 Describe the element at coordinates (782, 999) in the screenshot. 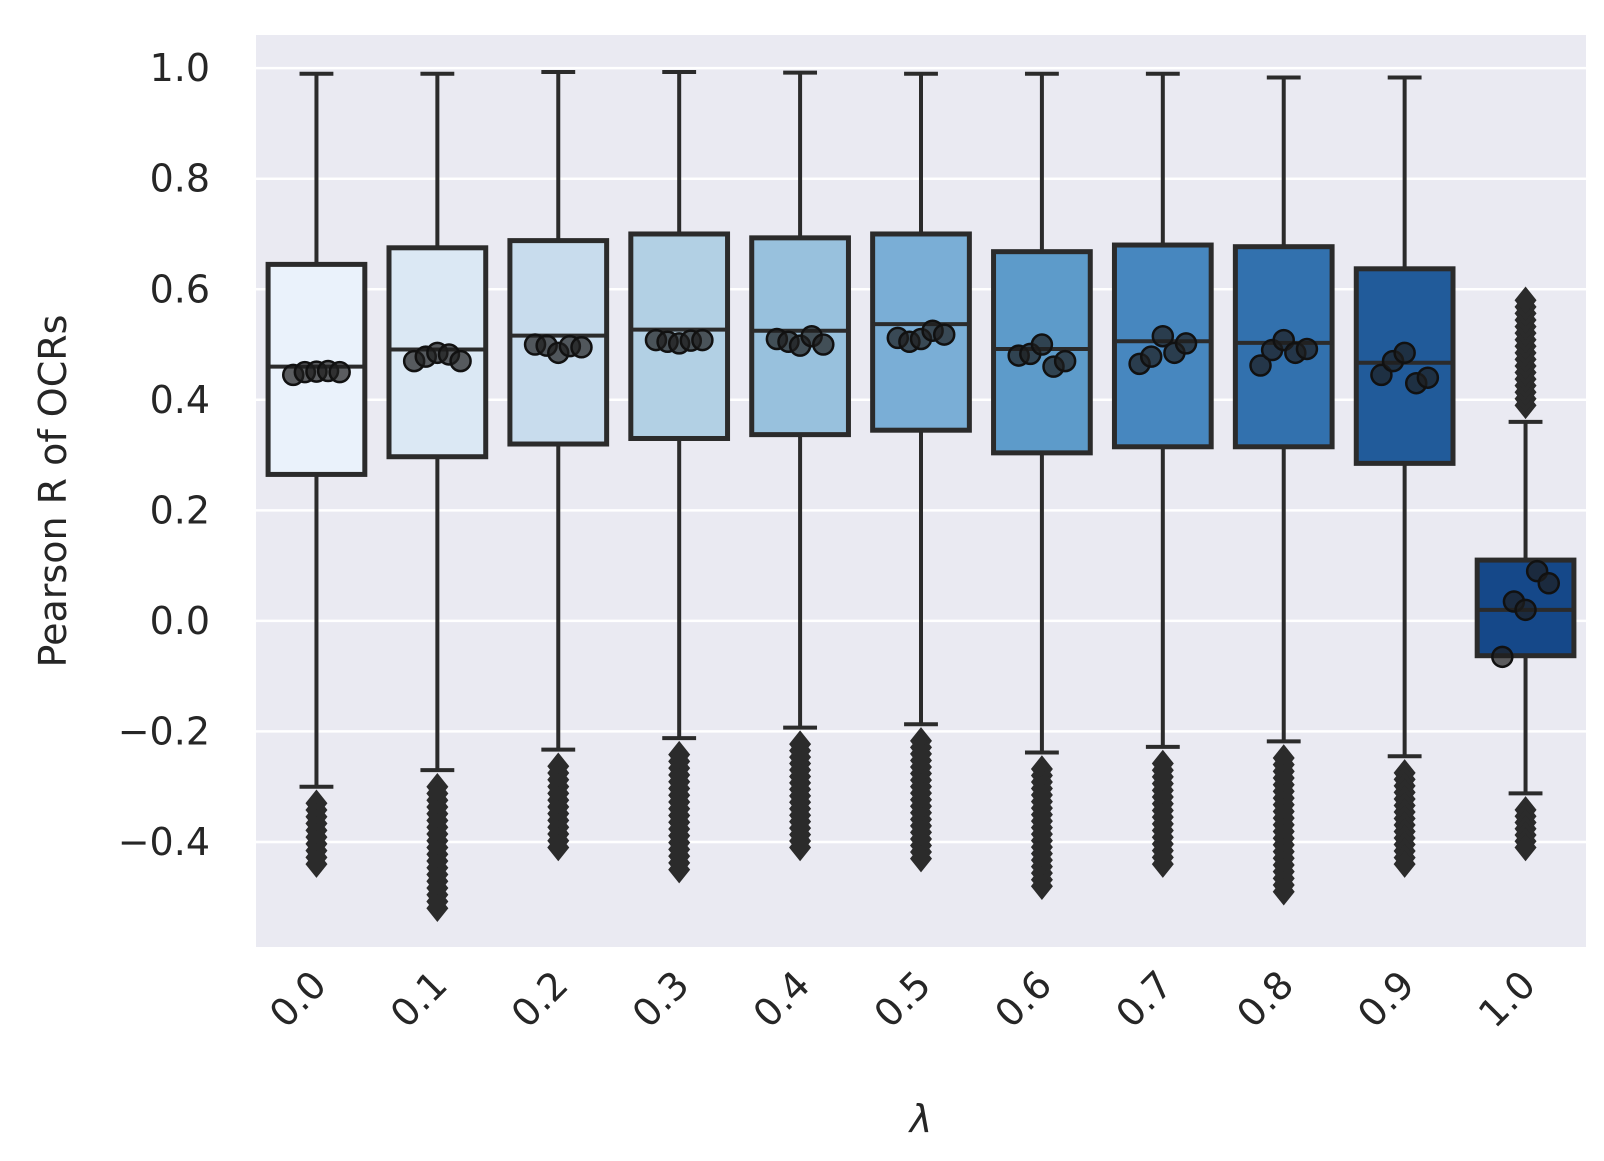

I see `x-tick-label: 0.4` at that location.